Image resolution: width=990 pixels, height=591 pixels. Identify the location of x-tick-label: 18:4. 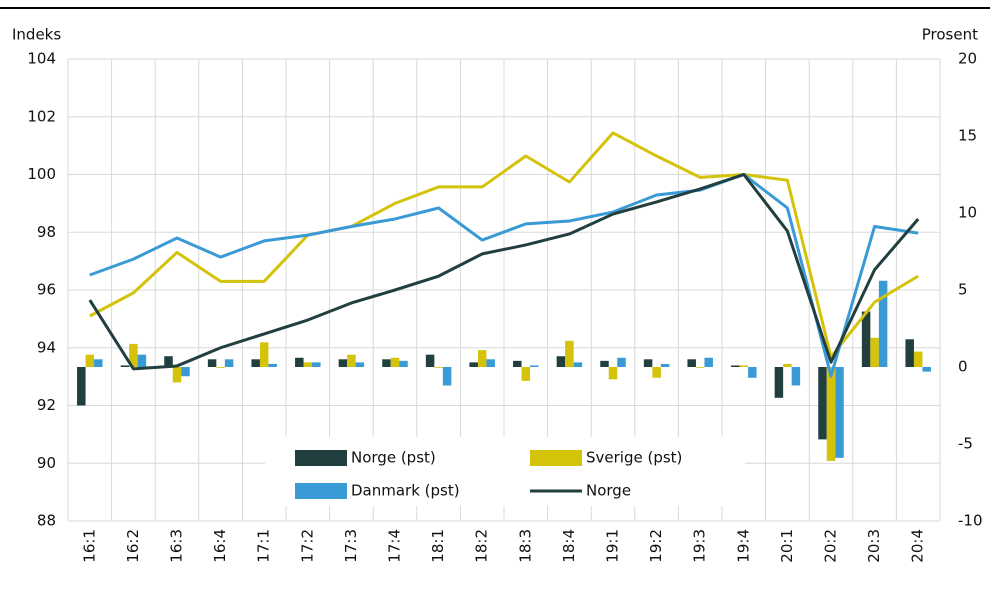
(569, 546).